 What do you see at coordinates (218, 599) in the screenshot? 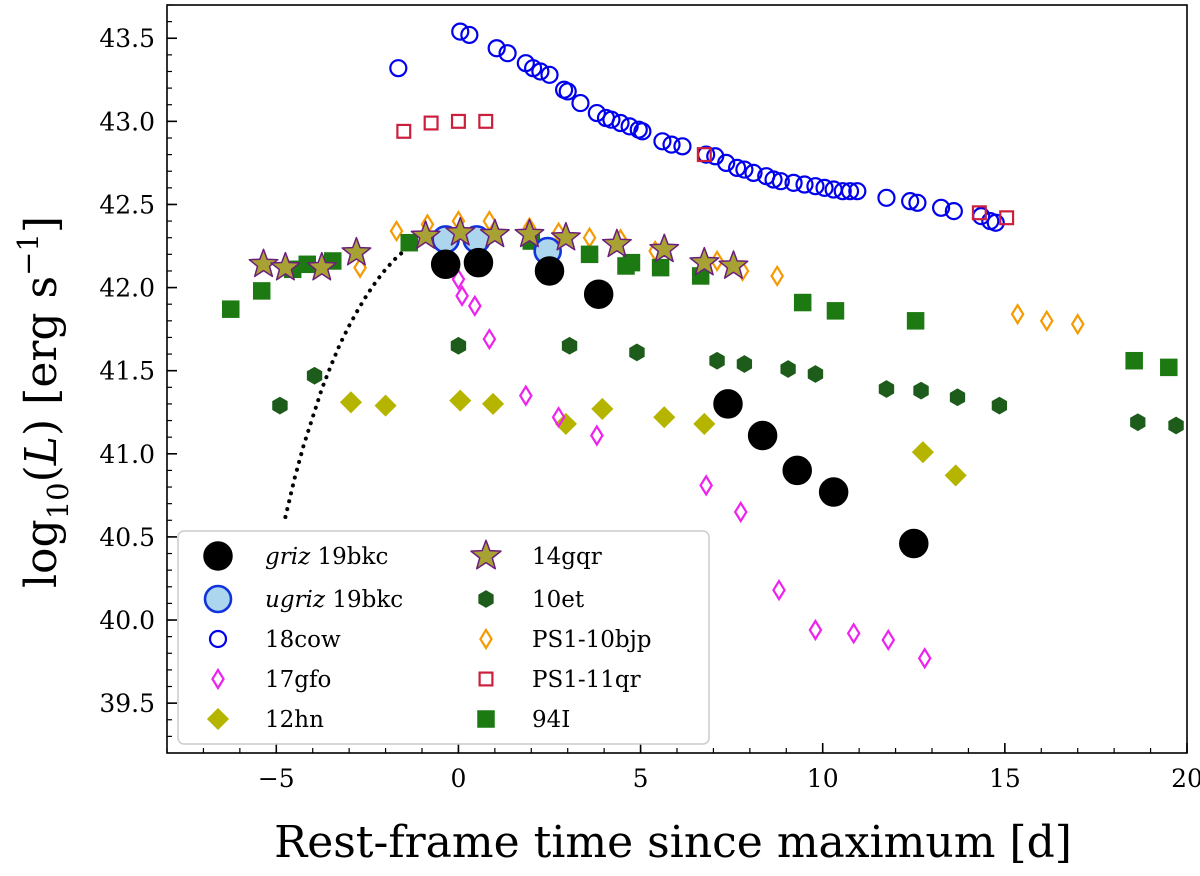
I see `legend-marker-ugriz-19bkc` at bounding box center [218, 599].